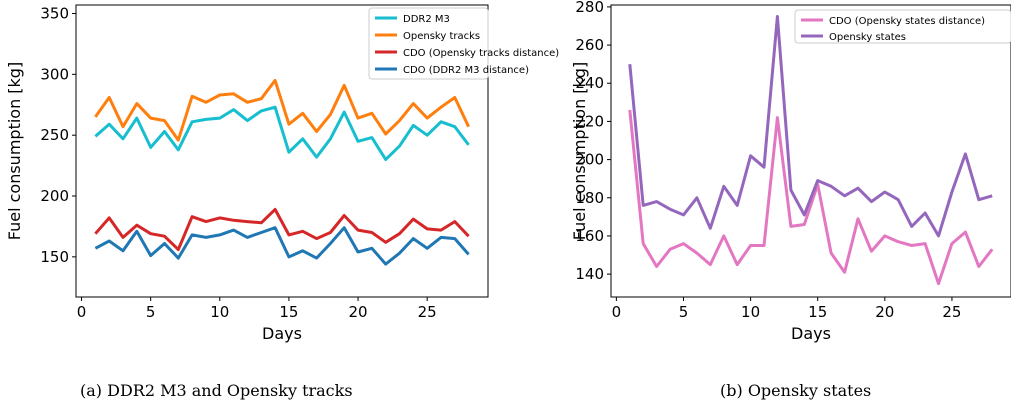 The width and height of the screenshot is (1011, 409). Describe the element at coordinates (867, 37) in the screenshot. I see `legend-label: Opensky states` at that location.